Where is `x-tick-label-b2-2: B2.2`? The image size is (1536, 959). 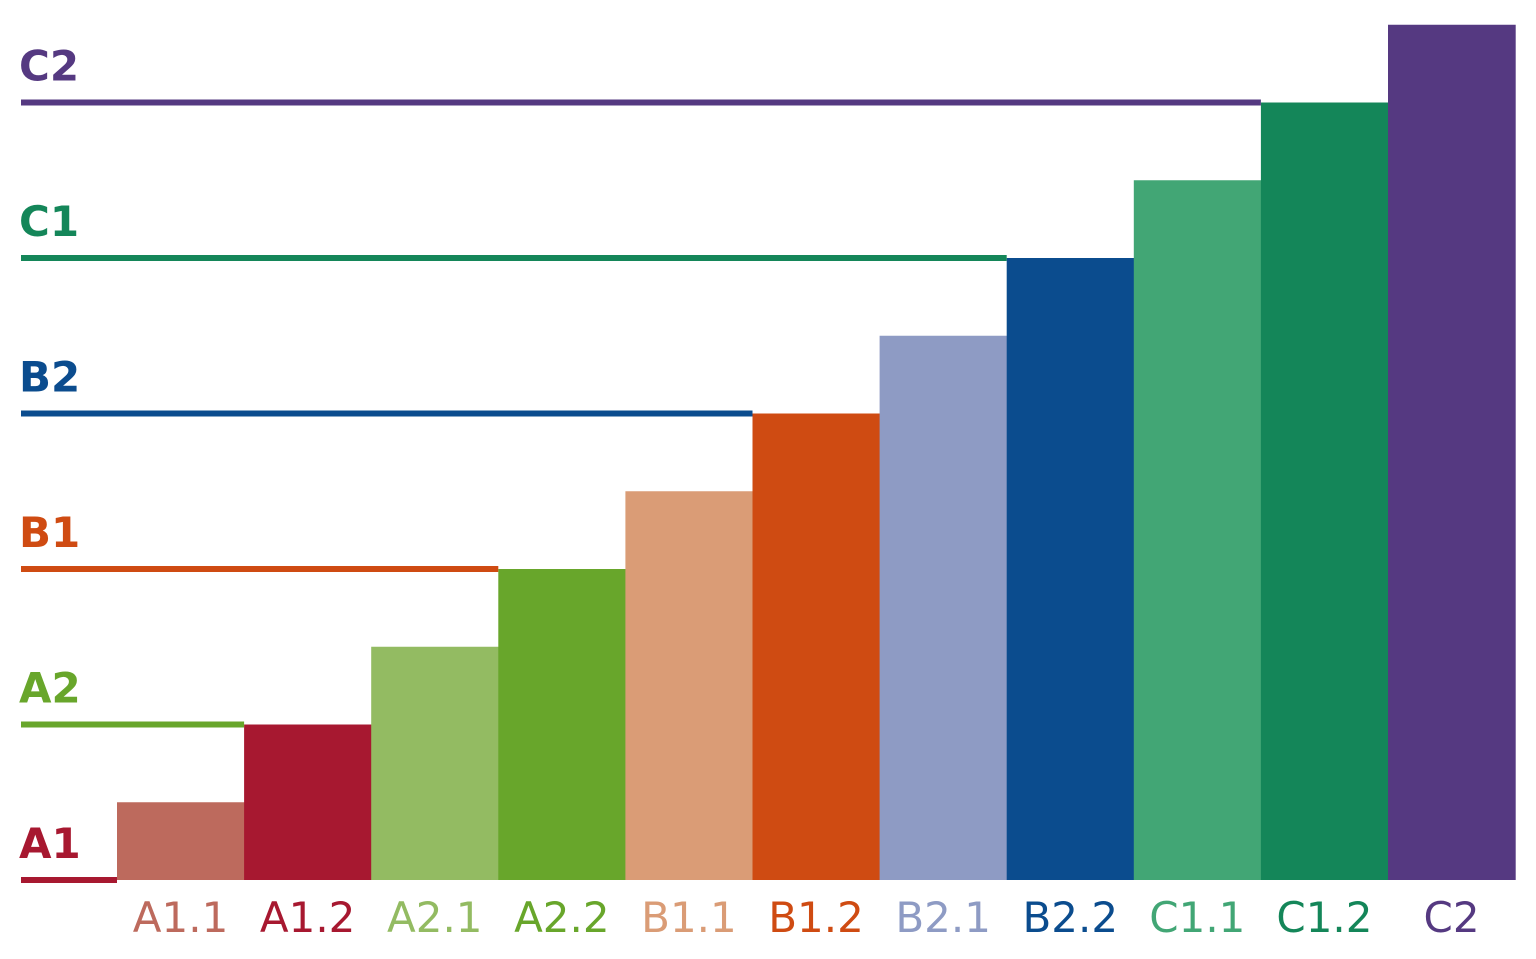 x-tick-label-b2-2: B2.2 is located at coordinates (1070, 917).